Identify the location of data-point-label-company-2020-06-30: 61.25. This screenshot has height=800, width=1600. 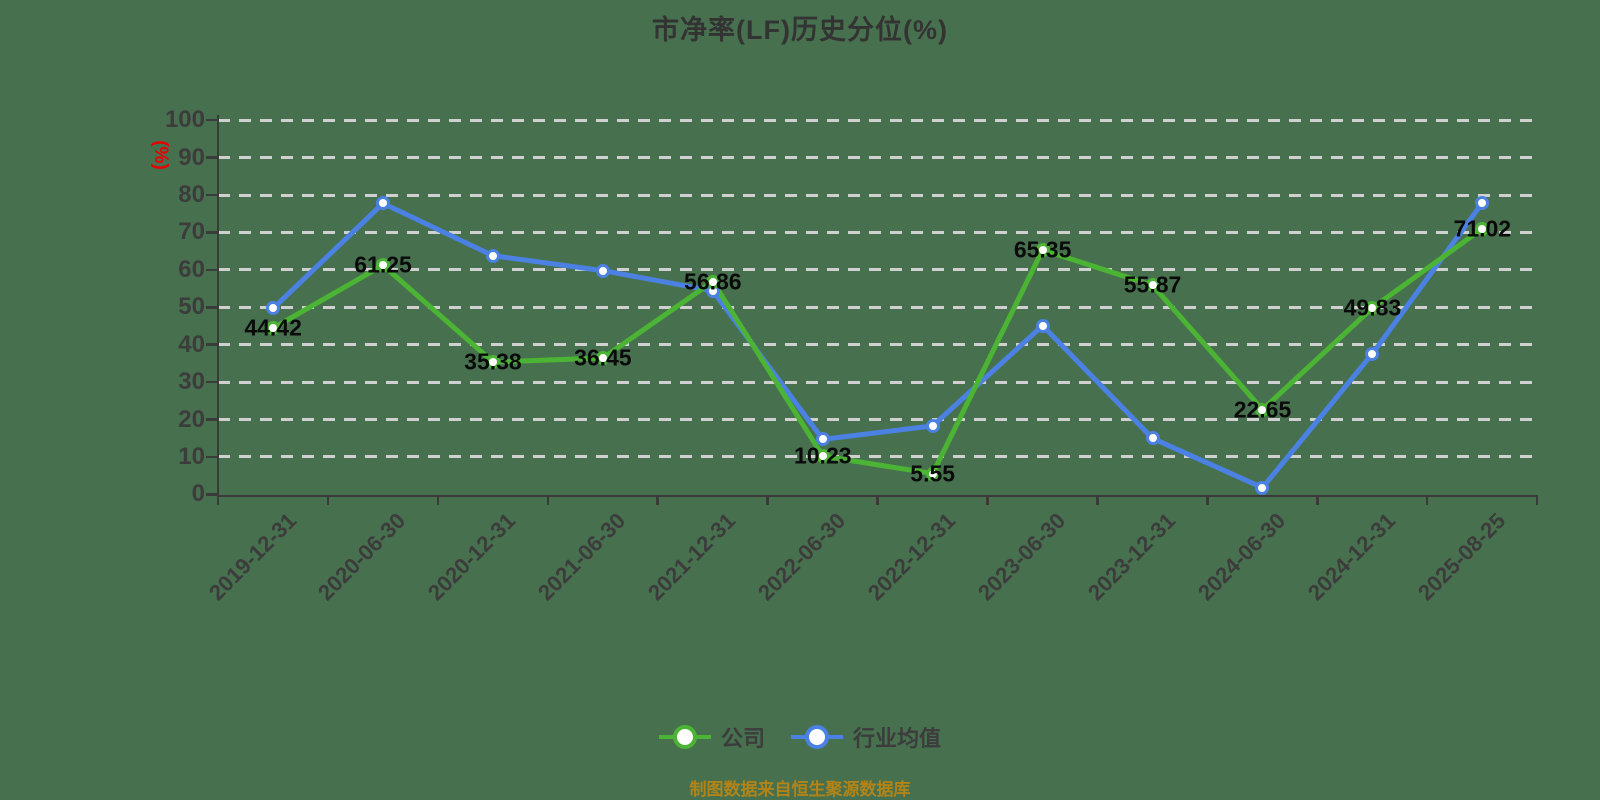
(383, 264).